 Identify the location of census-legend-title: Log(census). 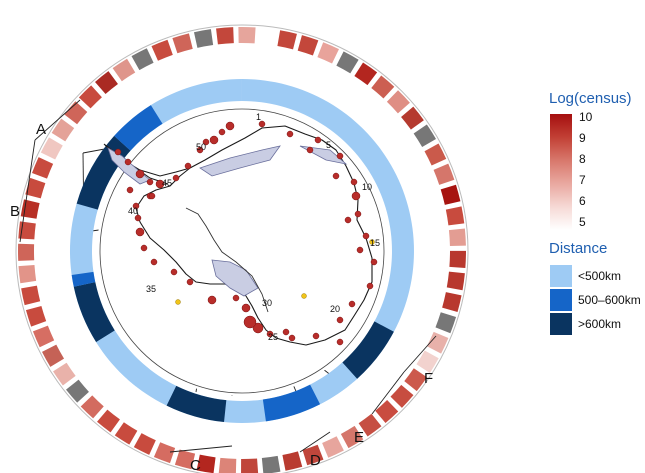
(590, 98).